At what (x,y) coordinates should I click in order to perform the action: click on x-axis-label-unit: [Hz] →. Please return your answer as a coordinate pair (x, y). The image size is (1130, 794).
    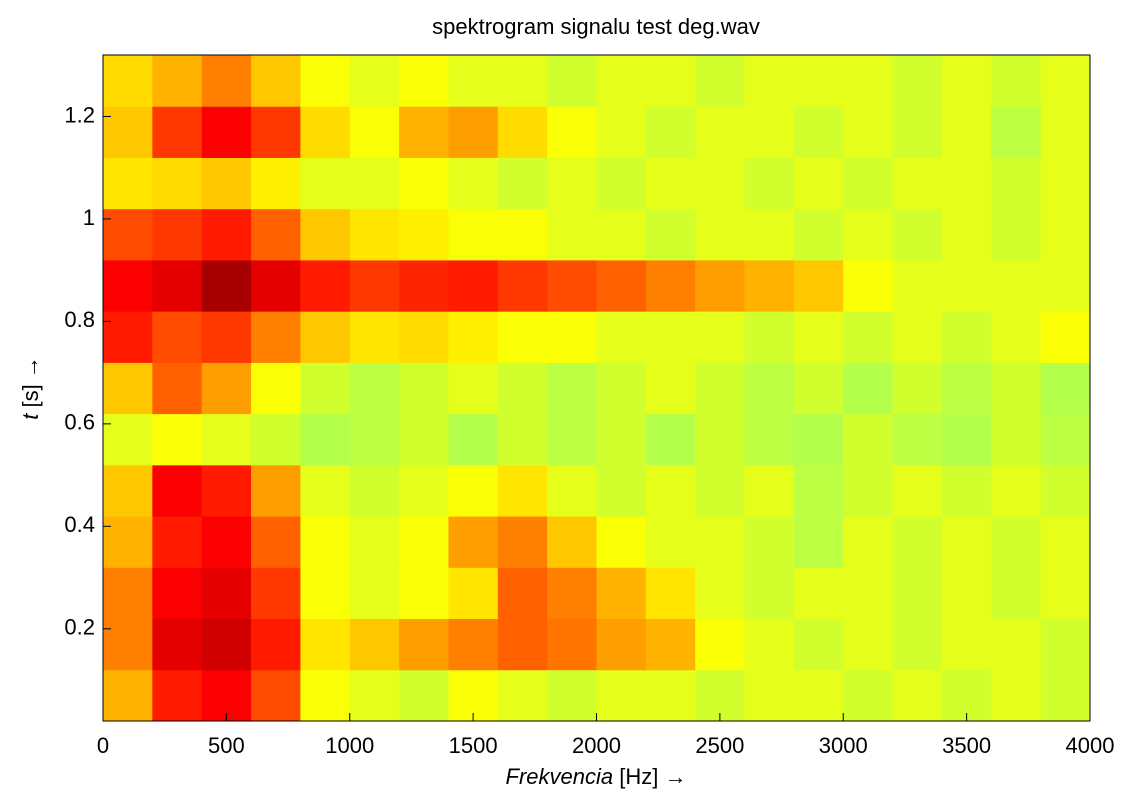
    Looking at the image, I should click on (652, 776).